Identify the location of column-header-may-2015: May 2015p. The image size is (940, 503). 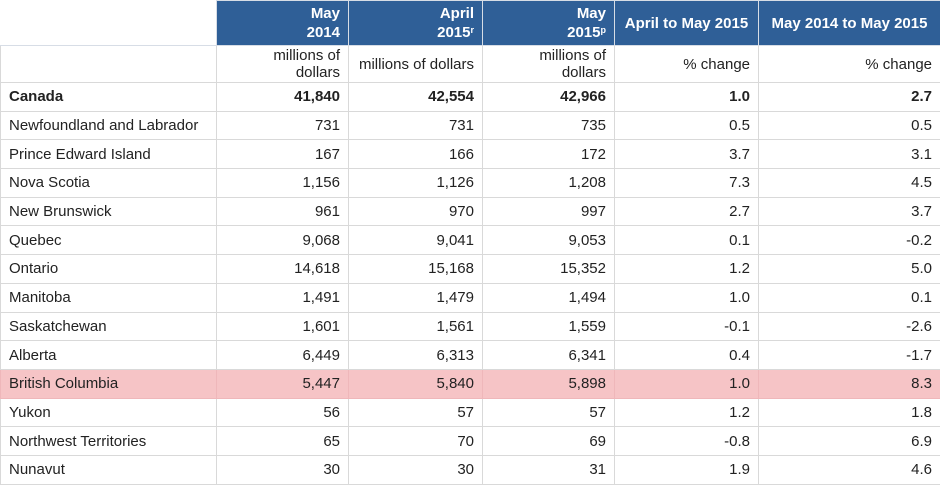
(548, 23).